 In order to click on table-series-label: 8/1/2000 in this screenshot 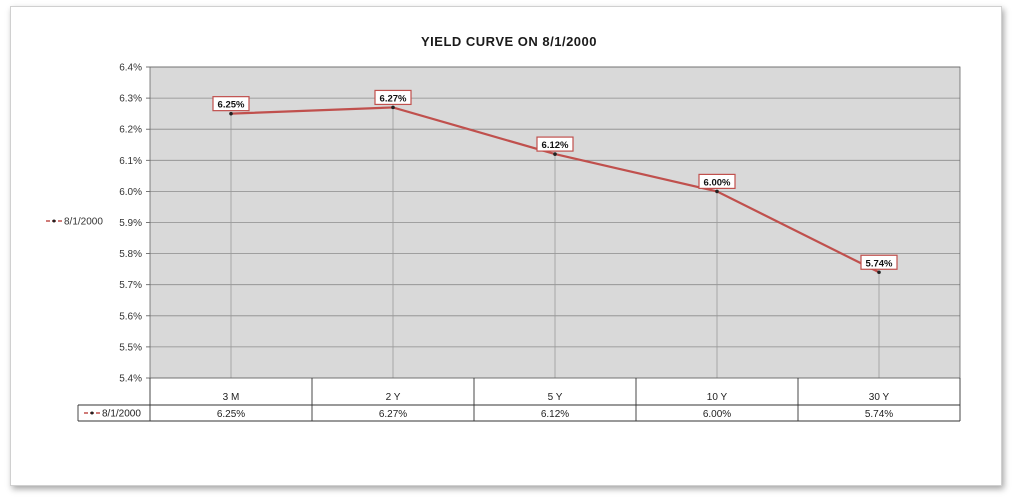, I will do `click(121, 414)`.